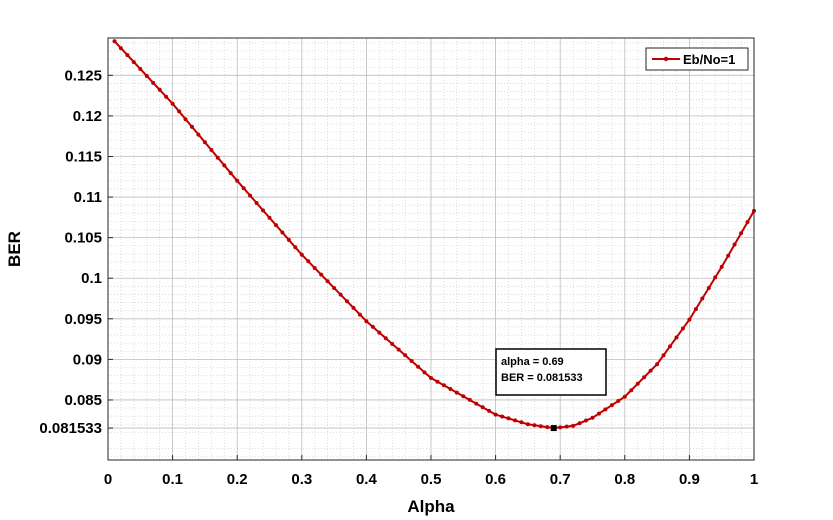  I want to click on x-tick-label: 0.9, so click(689, 479).